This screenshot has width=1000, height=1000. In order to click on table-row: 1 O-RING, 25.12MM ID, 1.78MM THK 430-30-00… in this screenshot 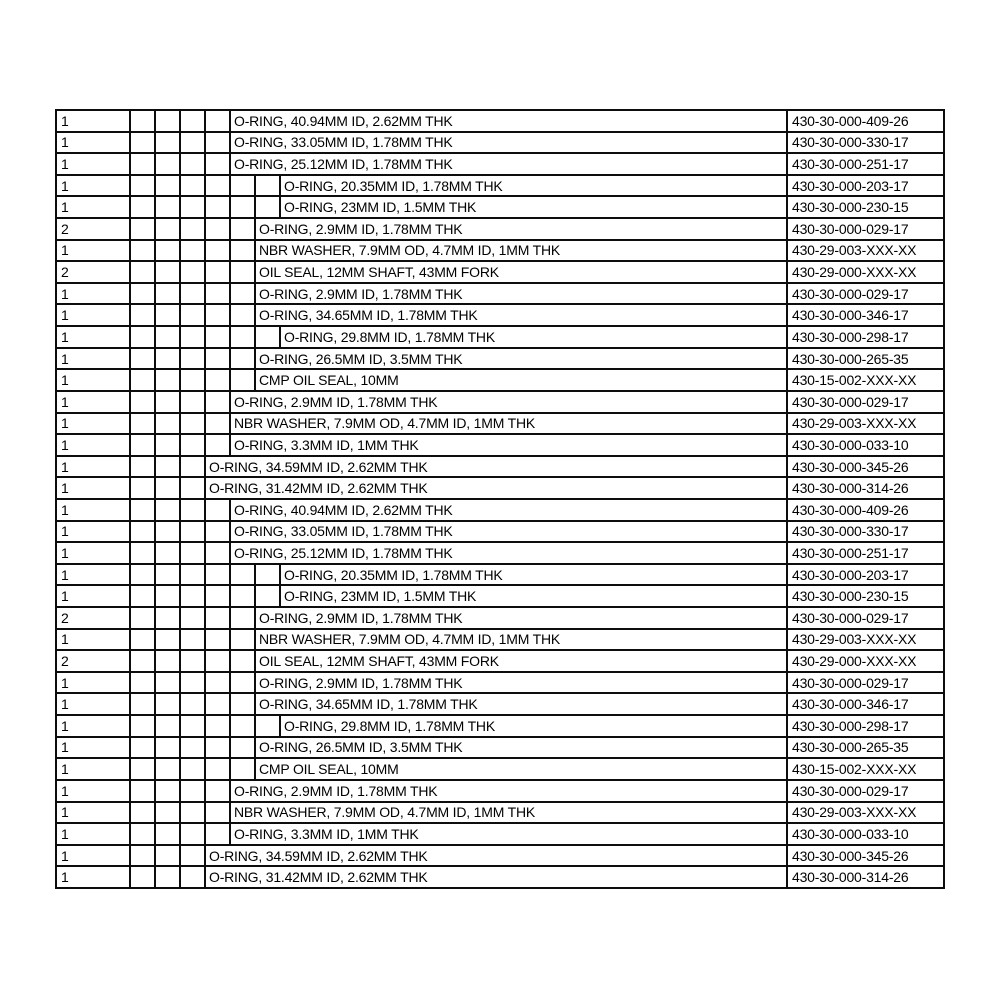, I will do `click(500, 163)`.